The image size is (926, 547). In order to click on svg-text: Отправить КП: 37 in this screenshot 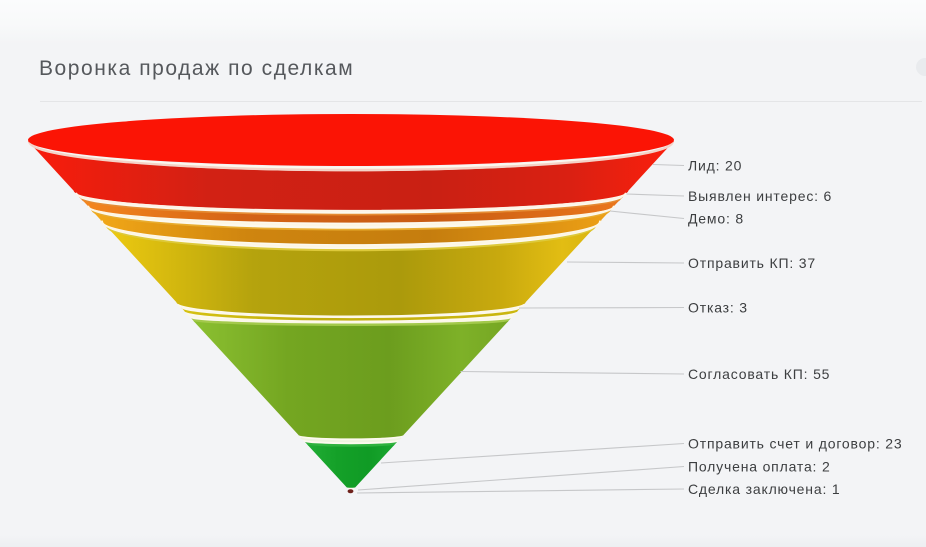, I will do `click(752, 263)`.